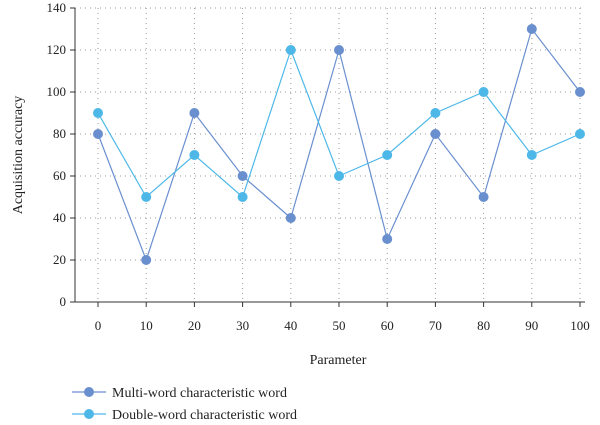 The height and width of the screenshot is (425, 600). What do you see at coordinates (146, 325) in the screenshot?
I see `x-tick-label: 10` at bounding box center [146, 325].